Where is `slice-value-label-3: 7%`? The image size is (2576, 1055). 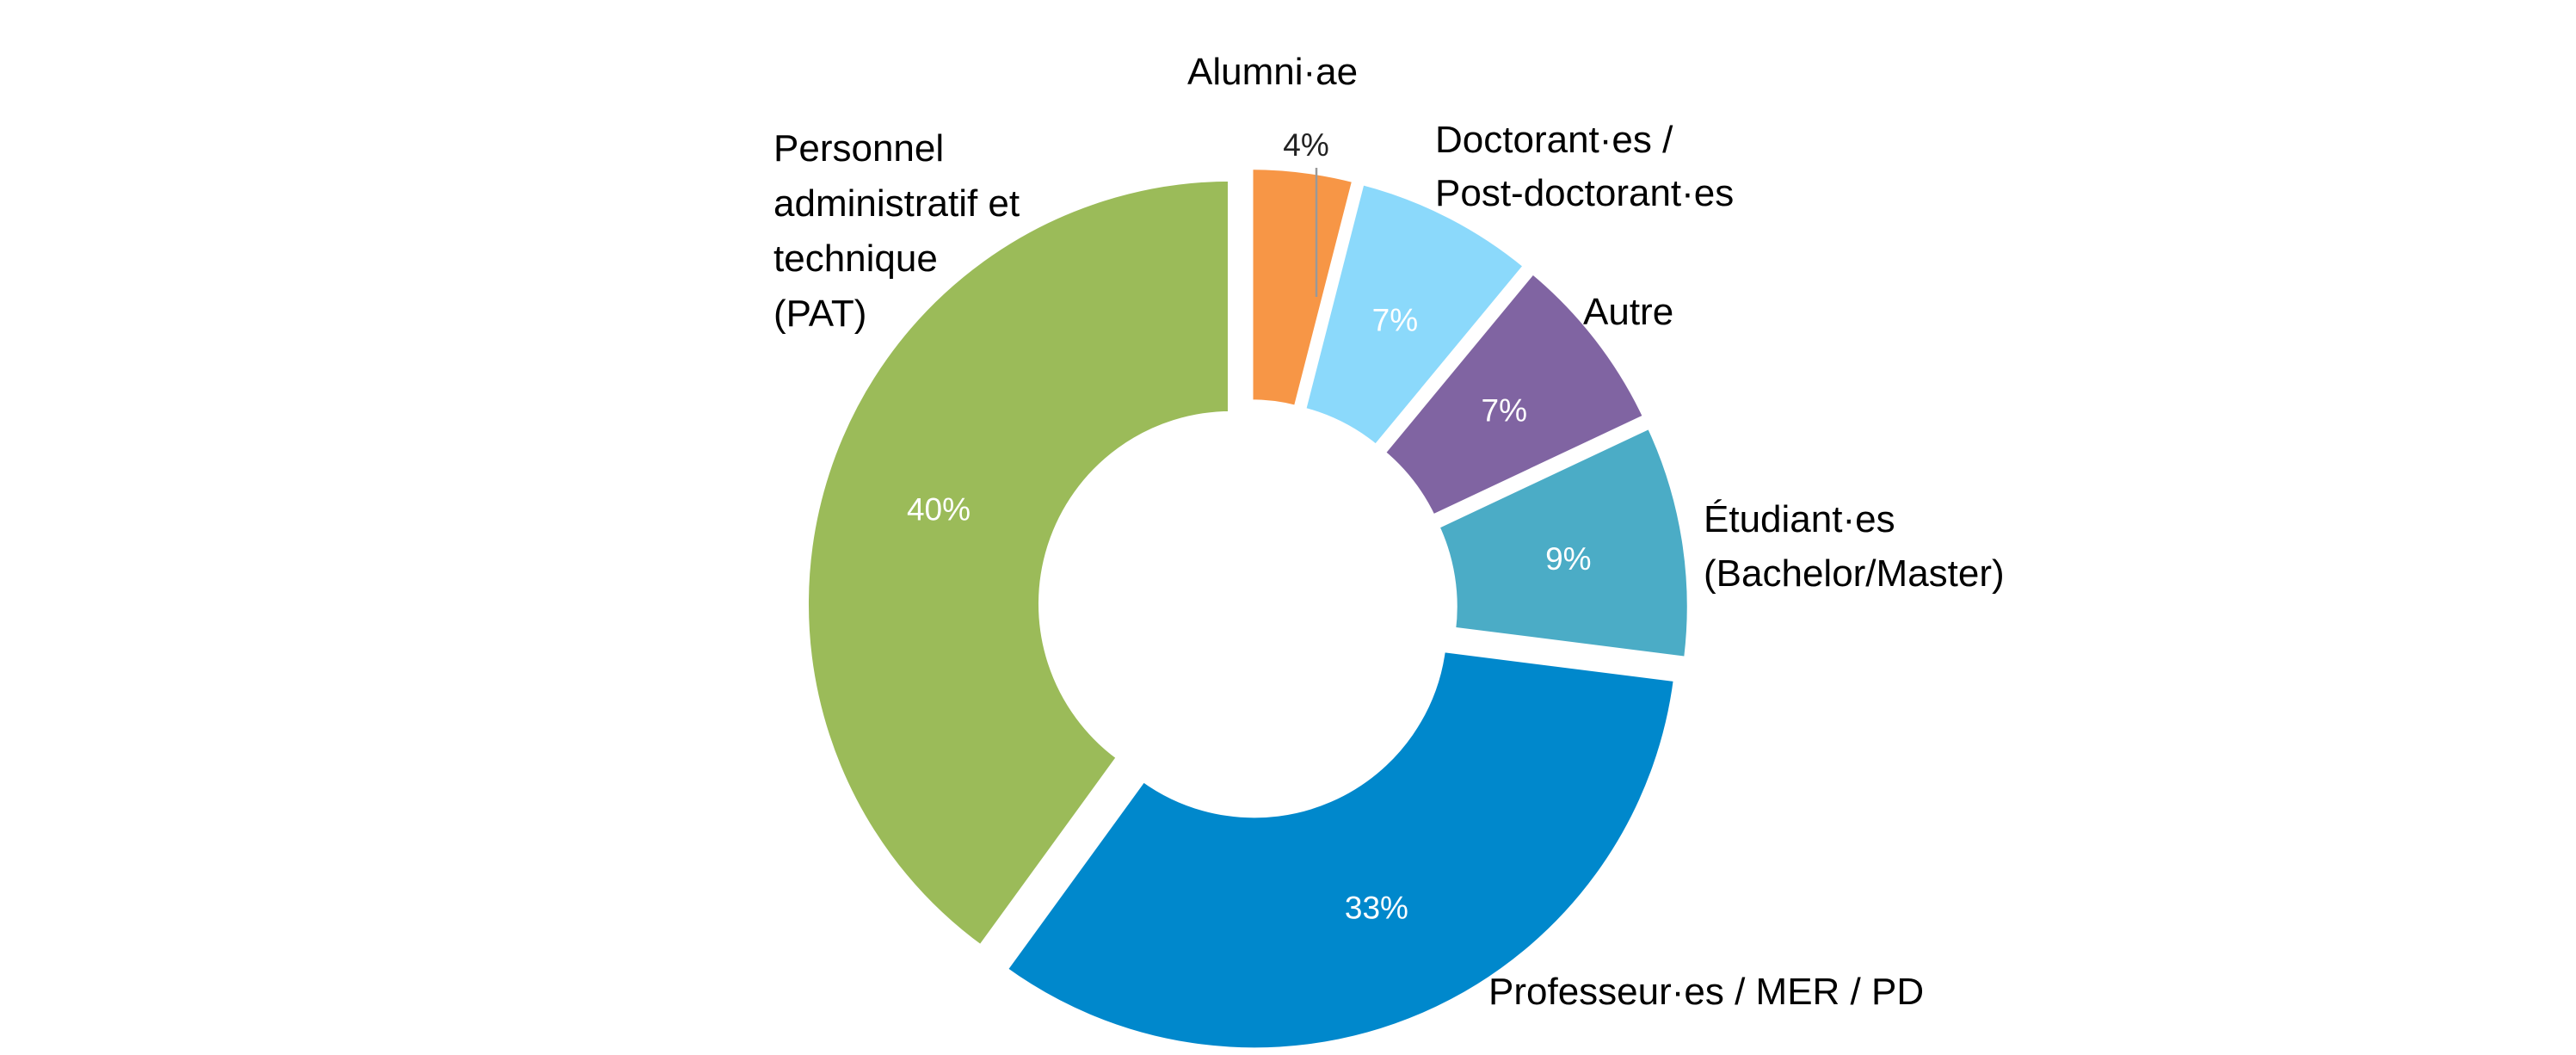
slice-value-label-3: 7% is located at coordinates (1504, 411).